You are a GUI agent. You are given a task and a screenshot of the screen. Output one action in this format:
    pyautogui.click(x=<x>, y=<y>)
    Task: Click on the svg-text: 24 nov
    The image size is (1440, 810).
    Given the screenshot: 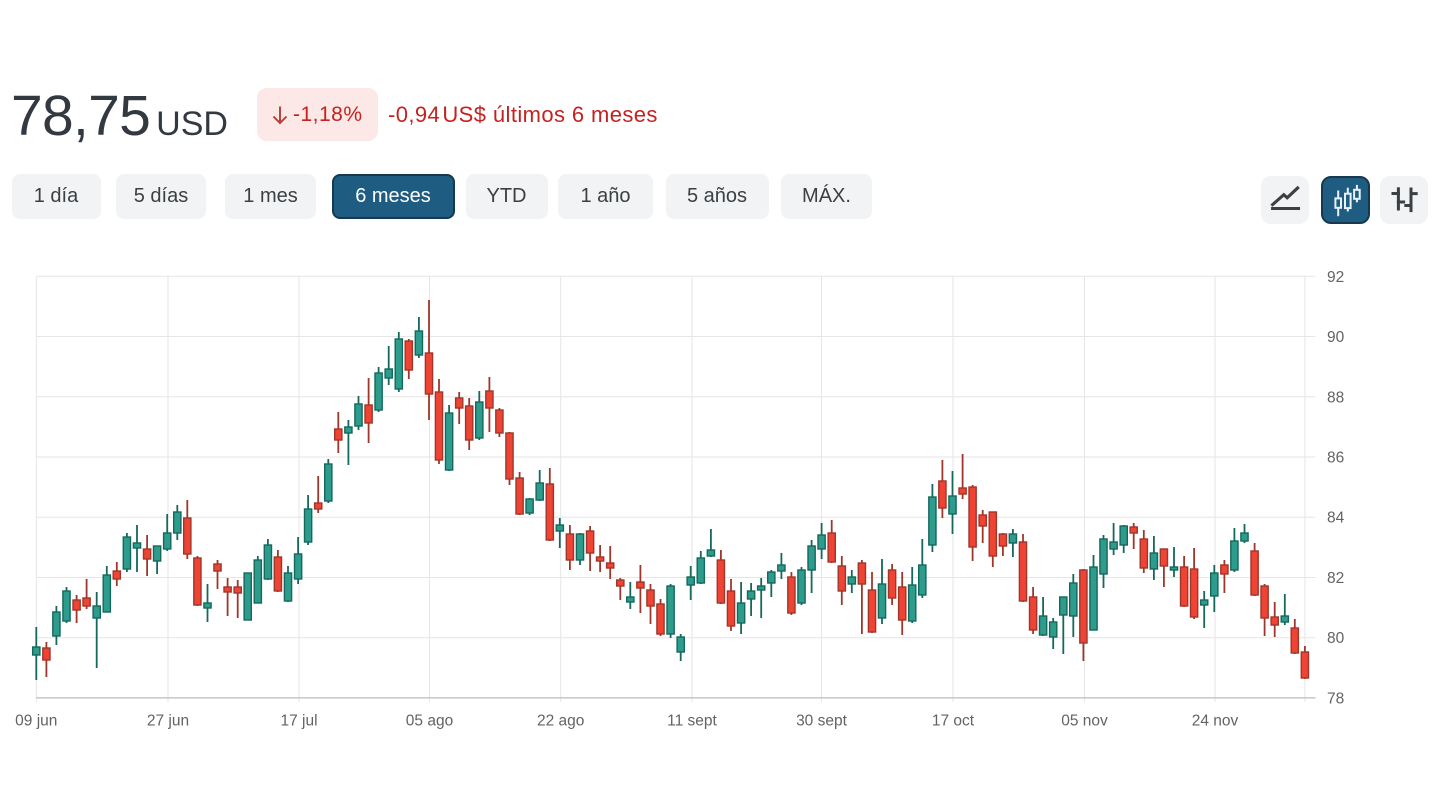 What is the action you would take?
    pyautogui.click(x=1215, y=721)
    